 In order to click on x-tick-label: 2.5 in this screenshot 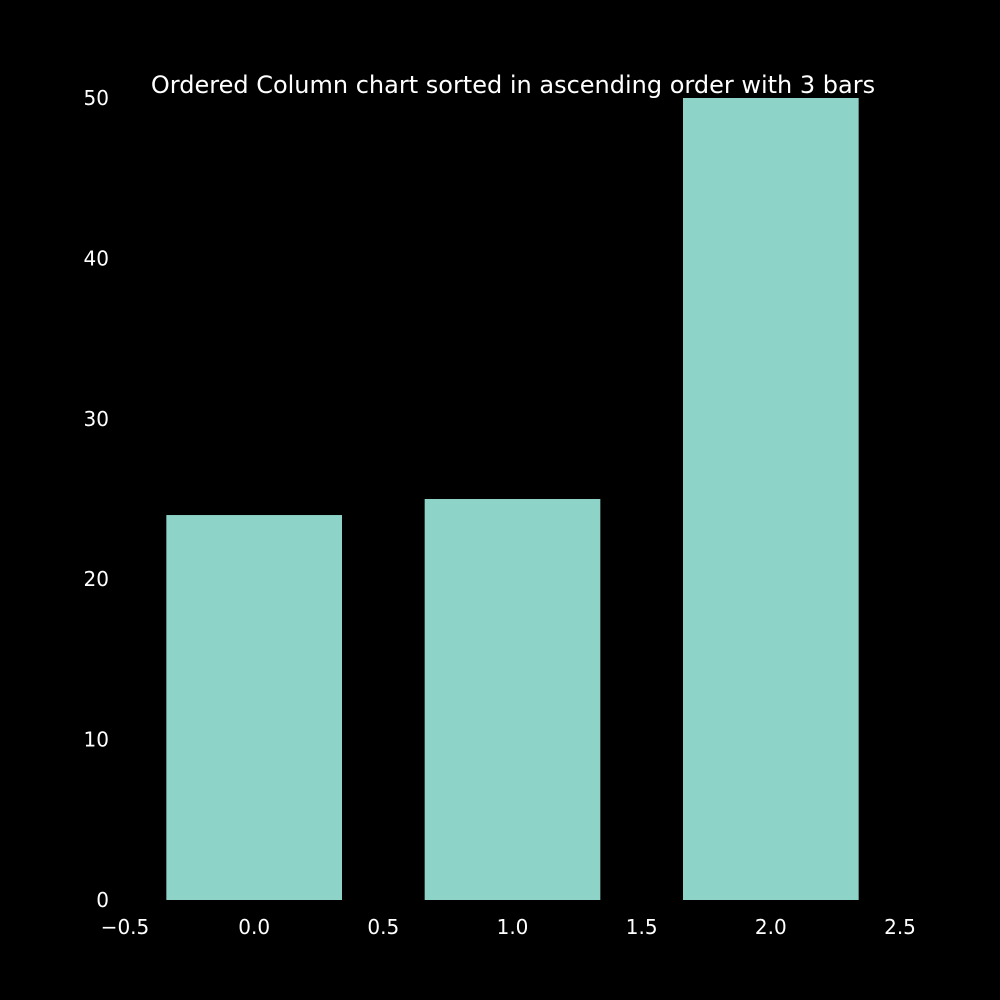, I will do `click(900, 927)`.